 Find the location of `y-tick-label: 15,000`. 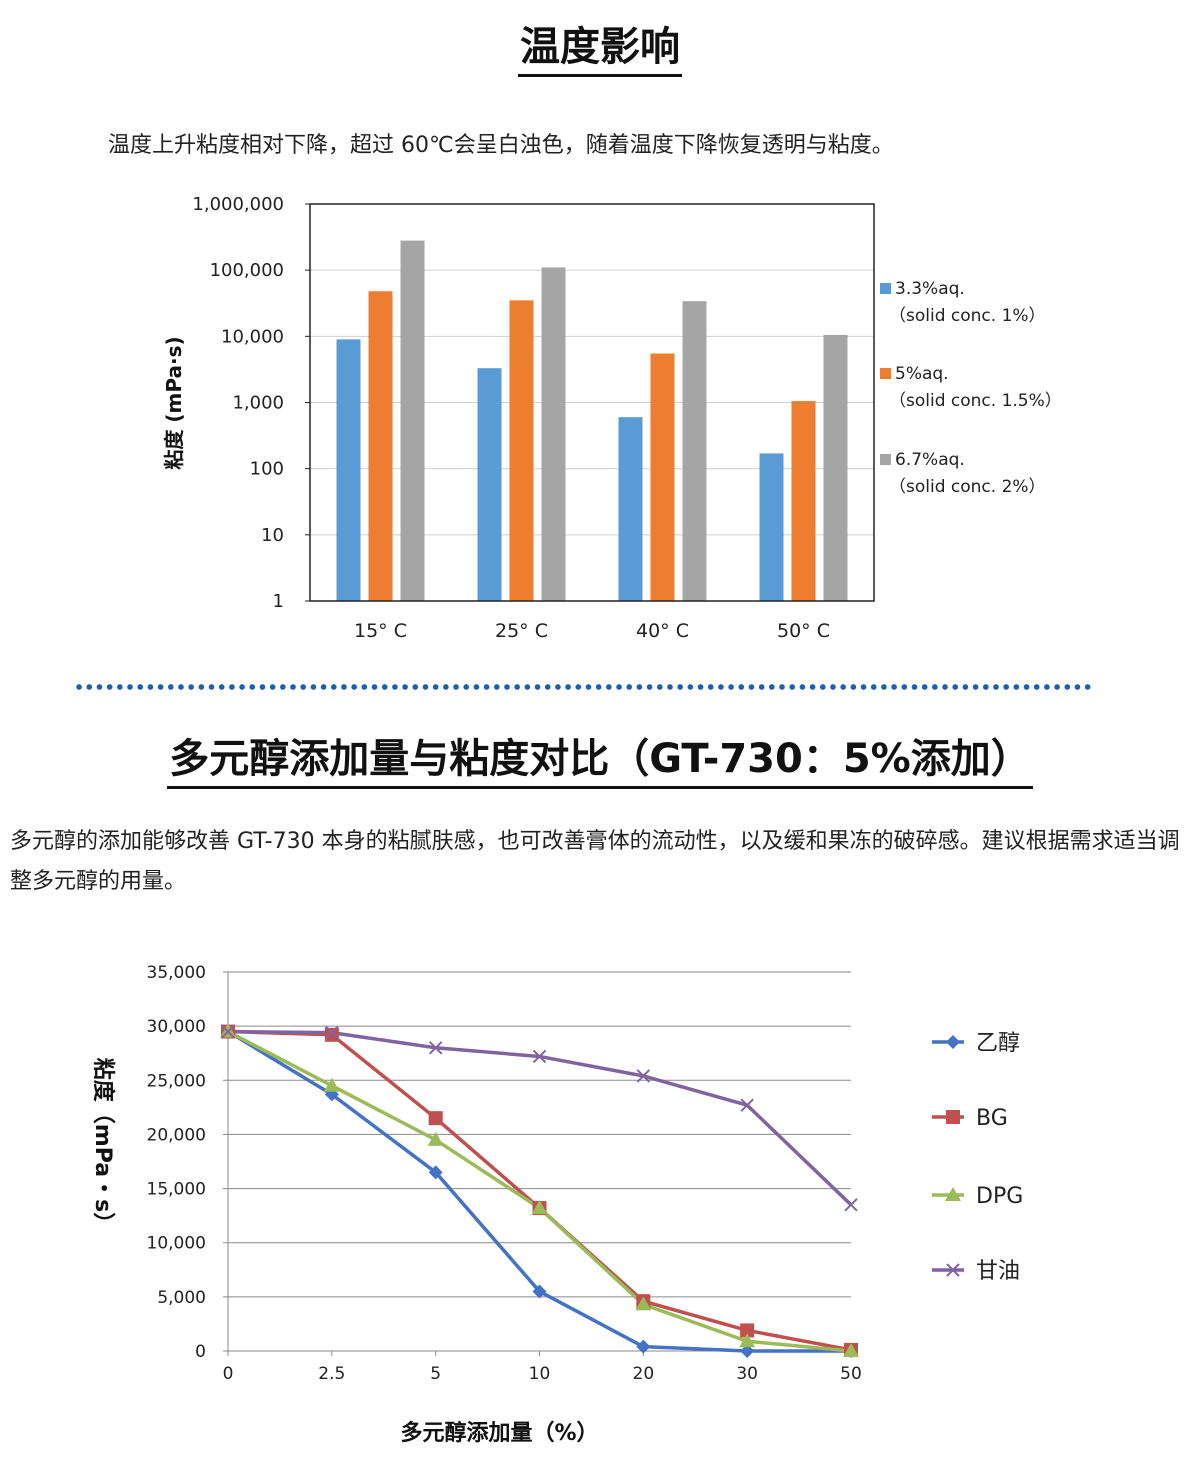

y-tick-label: 15,000 is located at coordinates (176, 1190).